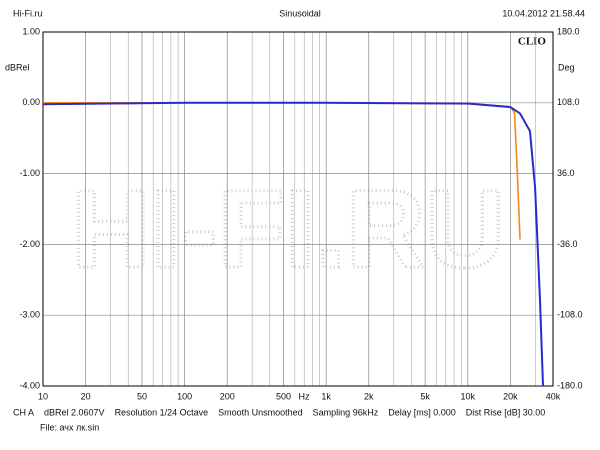  I want to click on x-tick-label: 200, so click(227, 396).